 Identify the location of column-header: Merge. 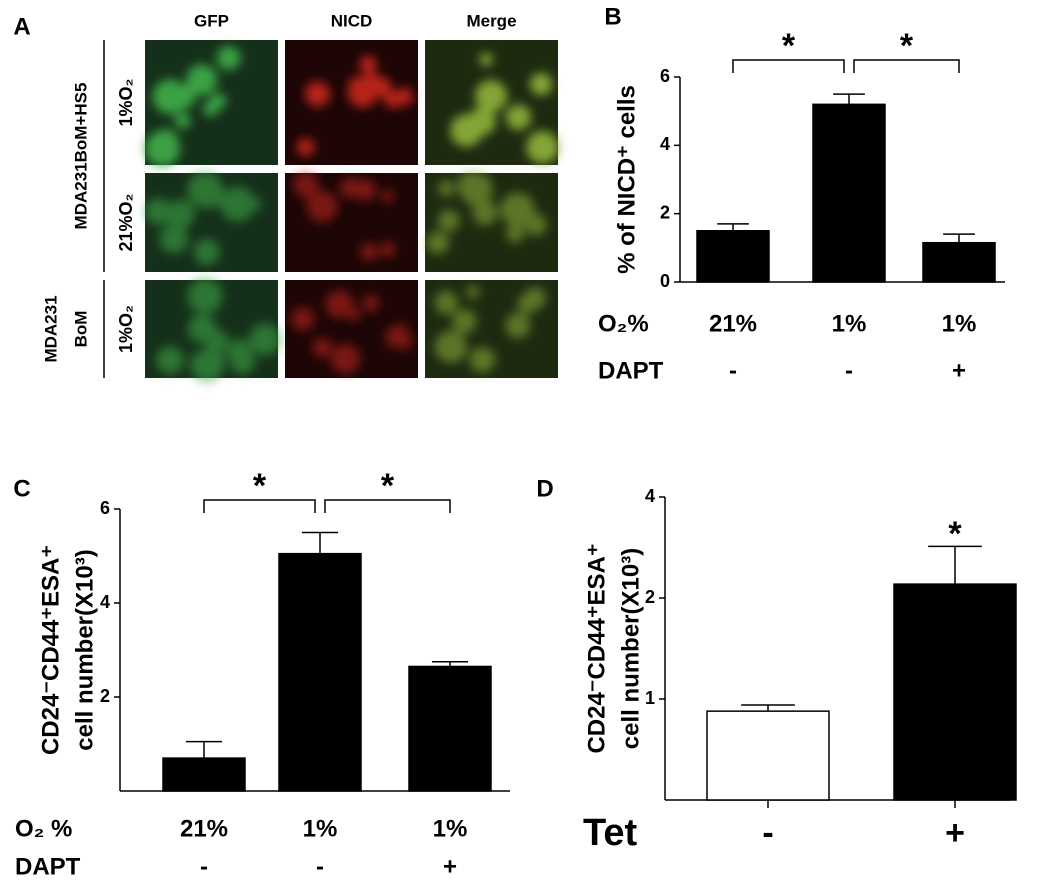
(491, 20).